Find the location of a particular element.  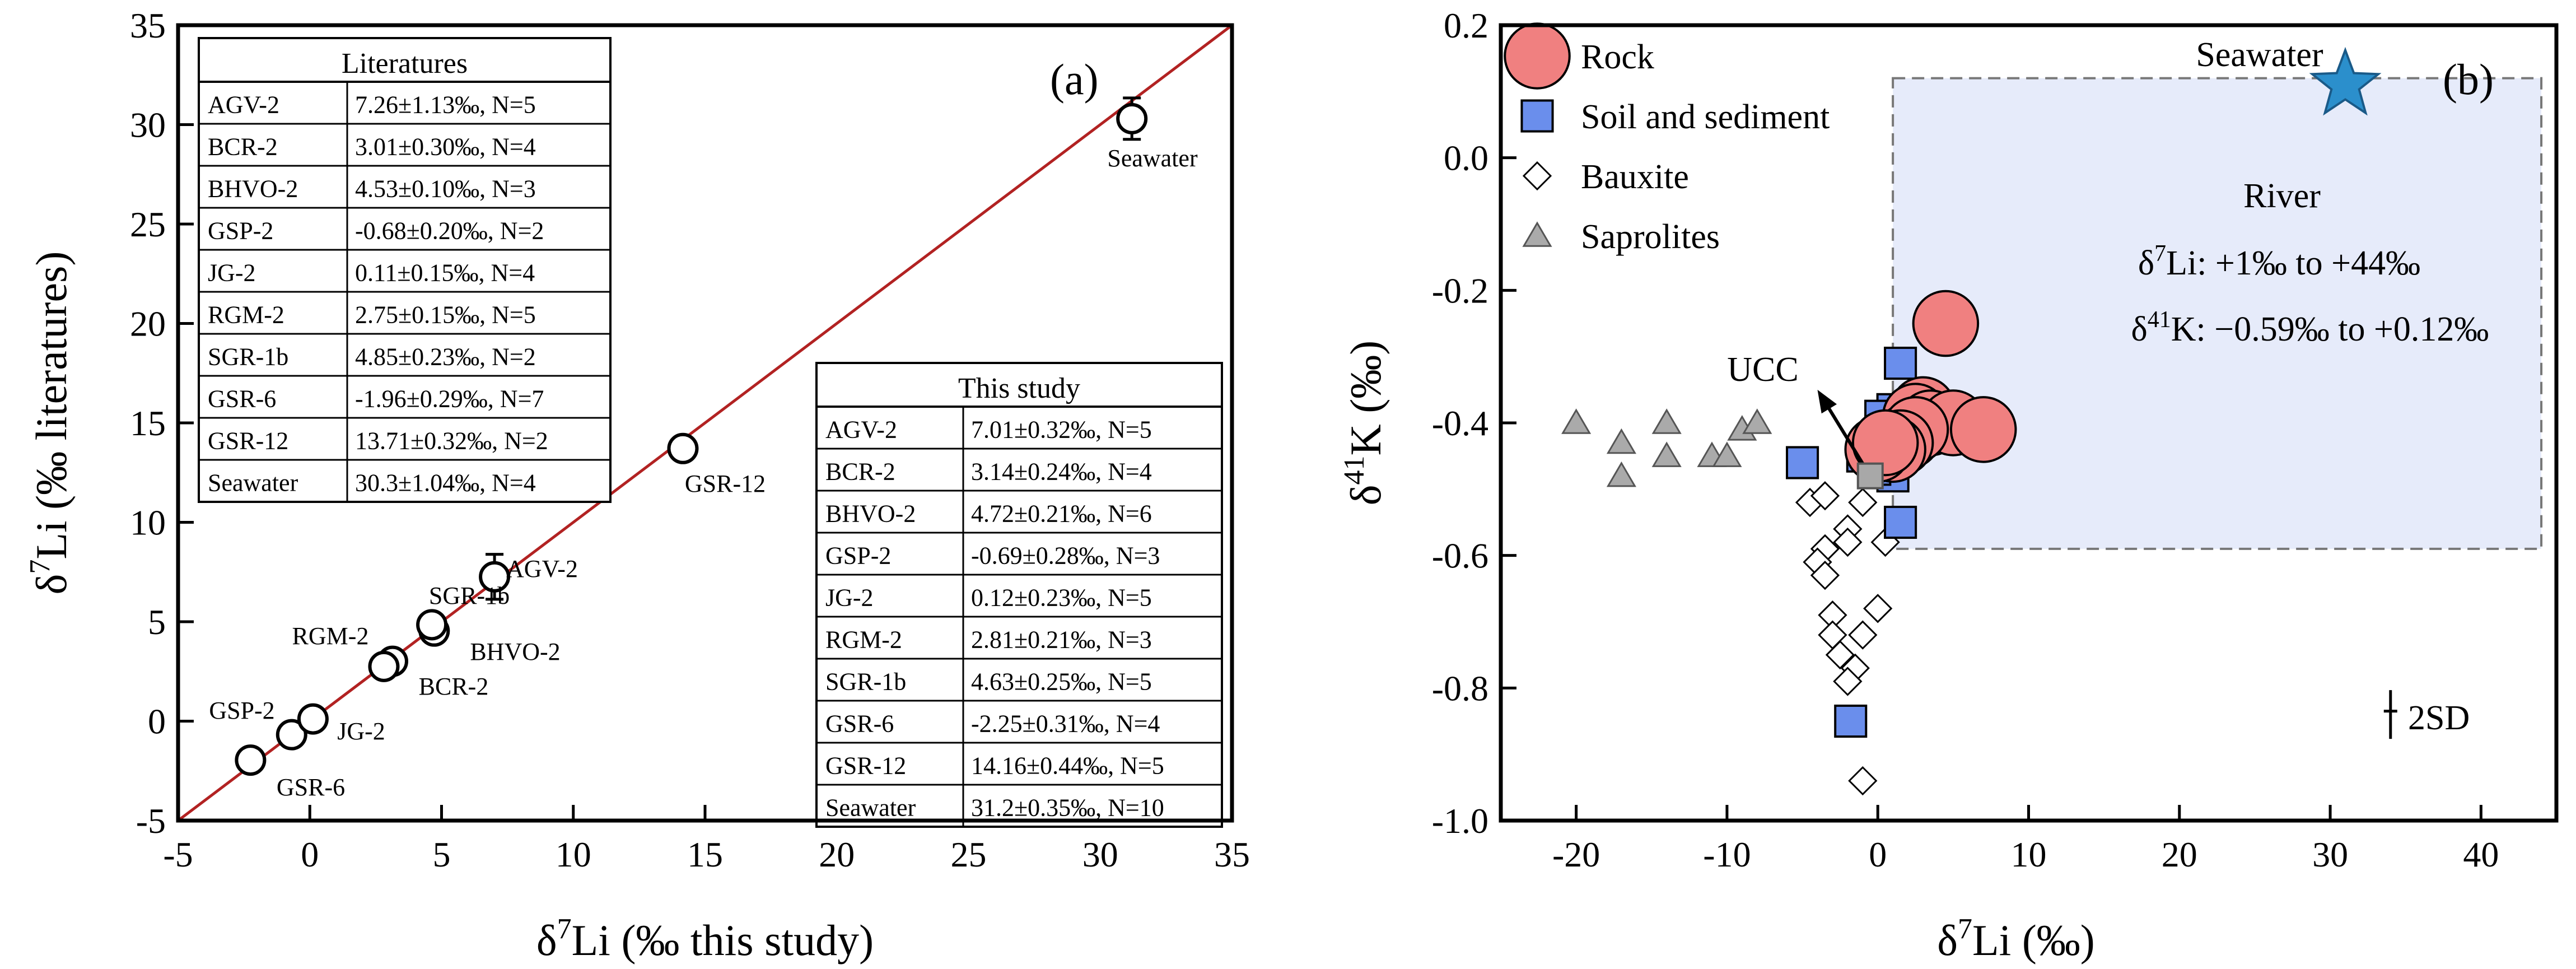

ucc-arrow-head is located at coordinates (1827, 401).